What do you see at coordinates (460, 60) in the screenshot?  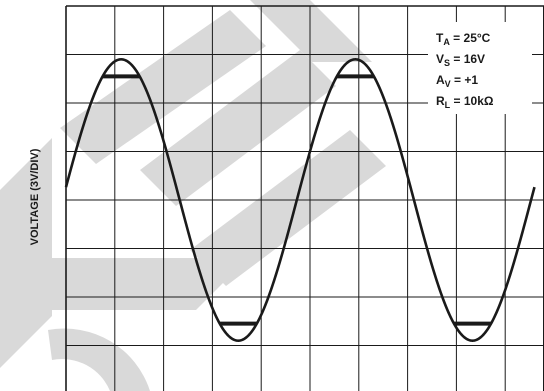 I see `condition-vs: VS = 16V` at bounding box center [460, 60].